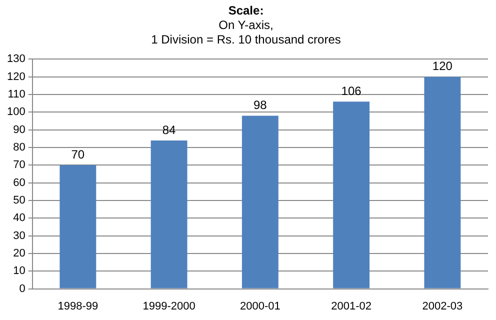 This screenshot has height=320, width=496. What do you see at coordinates (19, 254) in the screenshot?
I see `y-tick-label: 20` at bounding box center [19, 254].